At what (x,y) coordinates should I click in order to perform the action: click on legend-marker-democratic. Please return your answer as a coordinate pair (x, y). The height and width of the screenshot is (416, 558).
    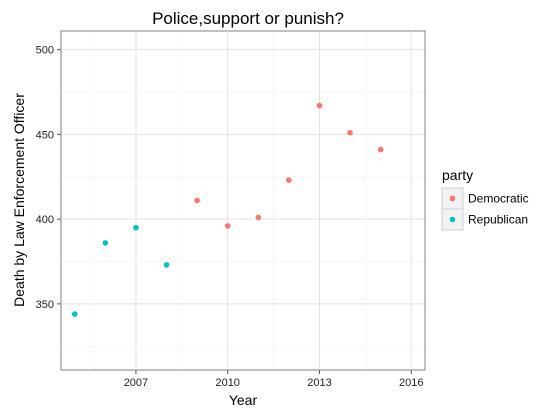
    Looking at the image, I should click on (452, 198).